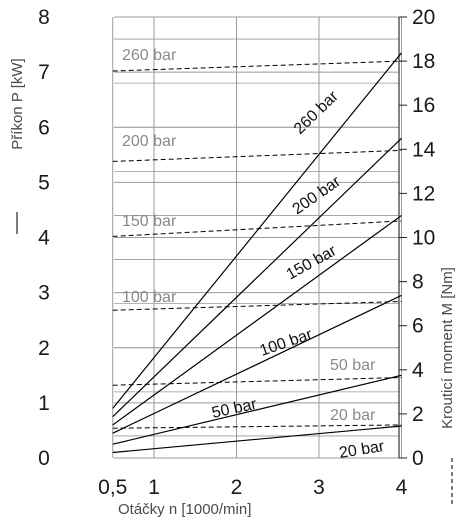 The image size is (458, 520). Describe the element at coordinates (44, 182) in the screenshot. I see `y-left-tick-label: 5` at that location.